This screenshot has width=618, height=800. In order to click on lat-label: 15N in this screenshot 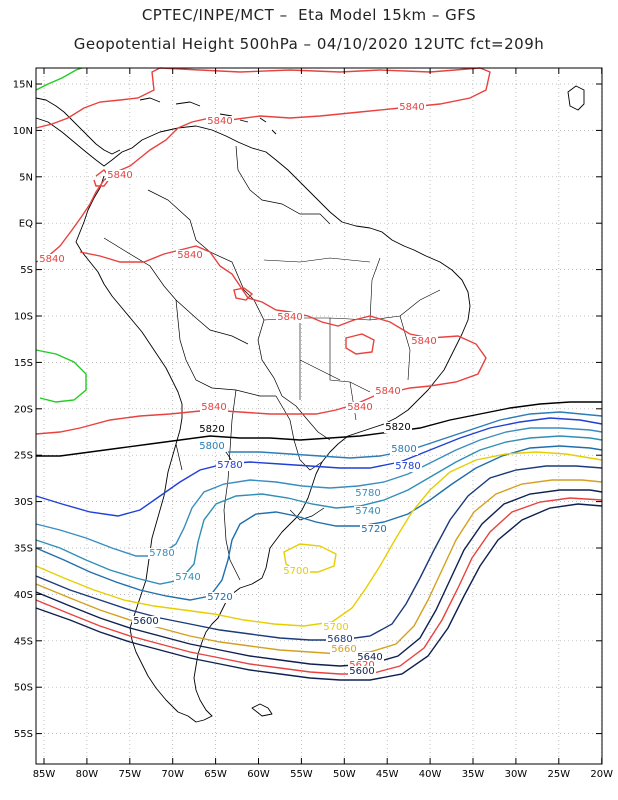, I will do `click(23, 85)`.